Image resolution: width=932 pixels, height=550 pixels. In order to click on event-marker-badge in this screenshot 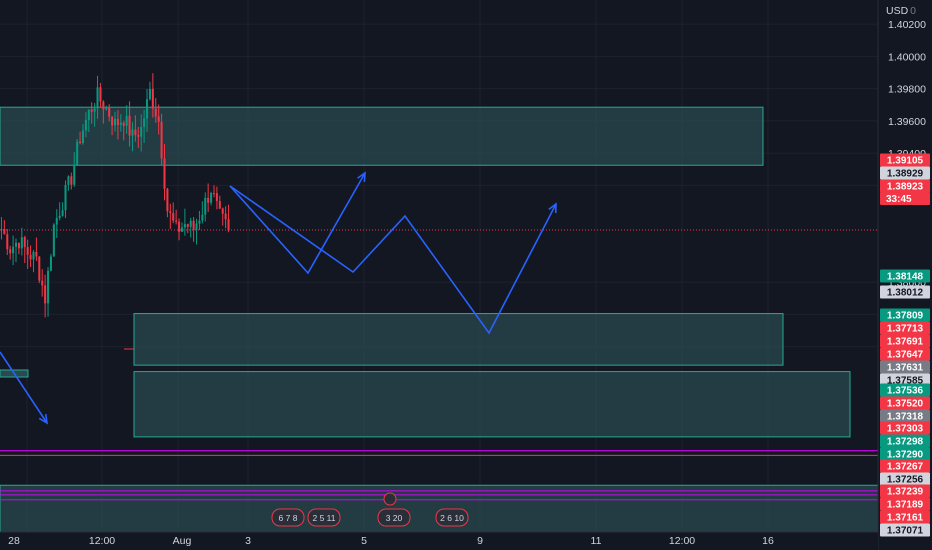, I will do `click(452, 517)`.